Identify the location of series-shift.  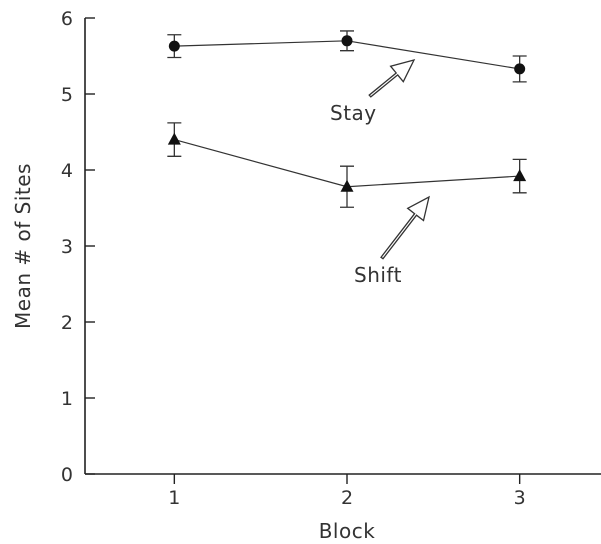
(347, 165).